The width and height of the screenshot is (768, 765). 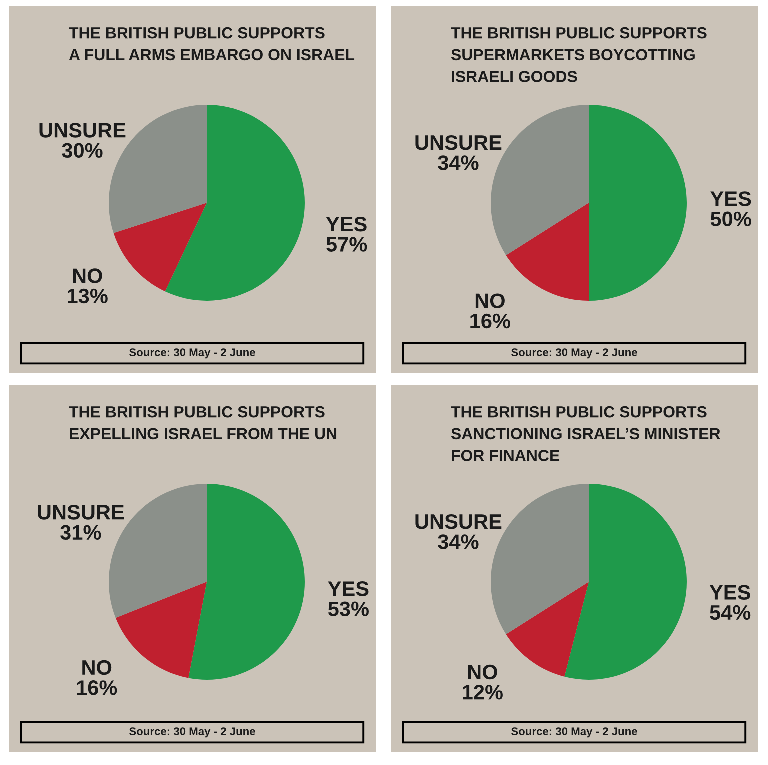 What do you see at coordinates (585, 434) in the screenshot?
I see `chart-title: THE BRITISH PUBLIC SUPPORTS SANCTIONING ISRAEL’S MINISTER FOR FINANCE` at bounding box center [585, 434].